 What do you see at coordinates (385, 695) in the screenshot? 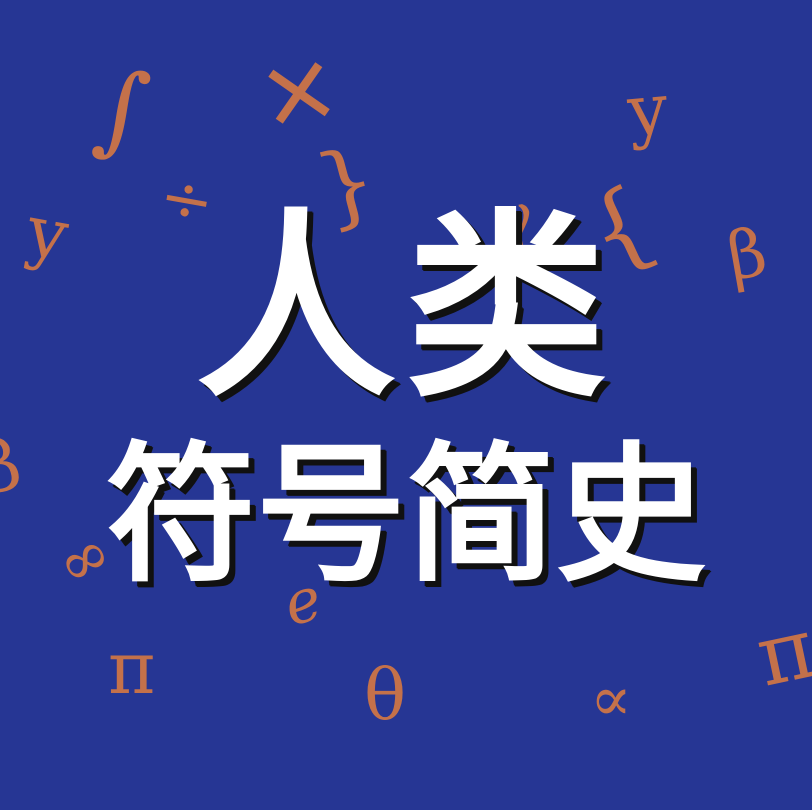
I see `theta-symbol: θ` at bounding box center [385, 695].